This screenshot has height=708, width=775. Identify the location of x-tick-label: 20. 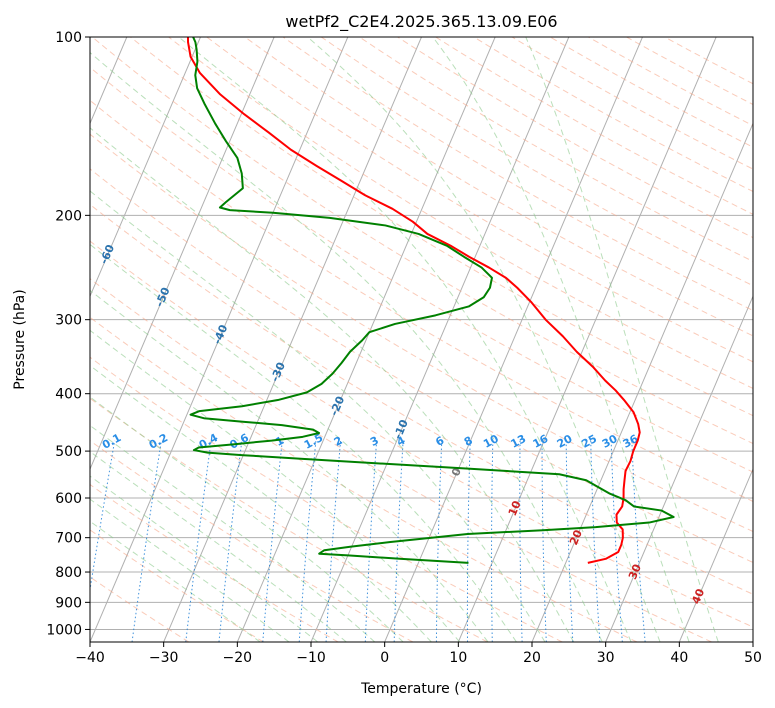
(532, 658).